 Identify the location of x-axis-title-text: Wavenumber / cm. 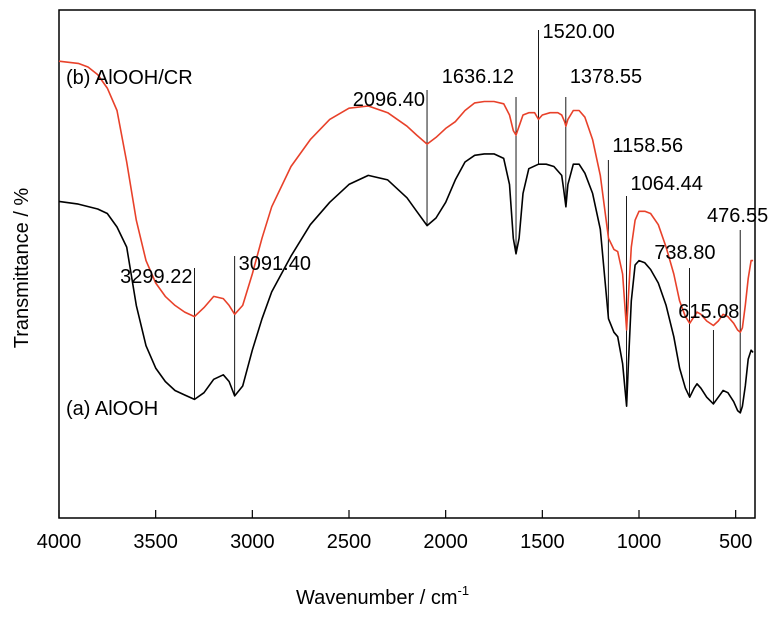
(377, 598).